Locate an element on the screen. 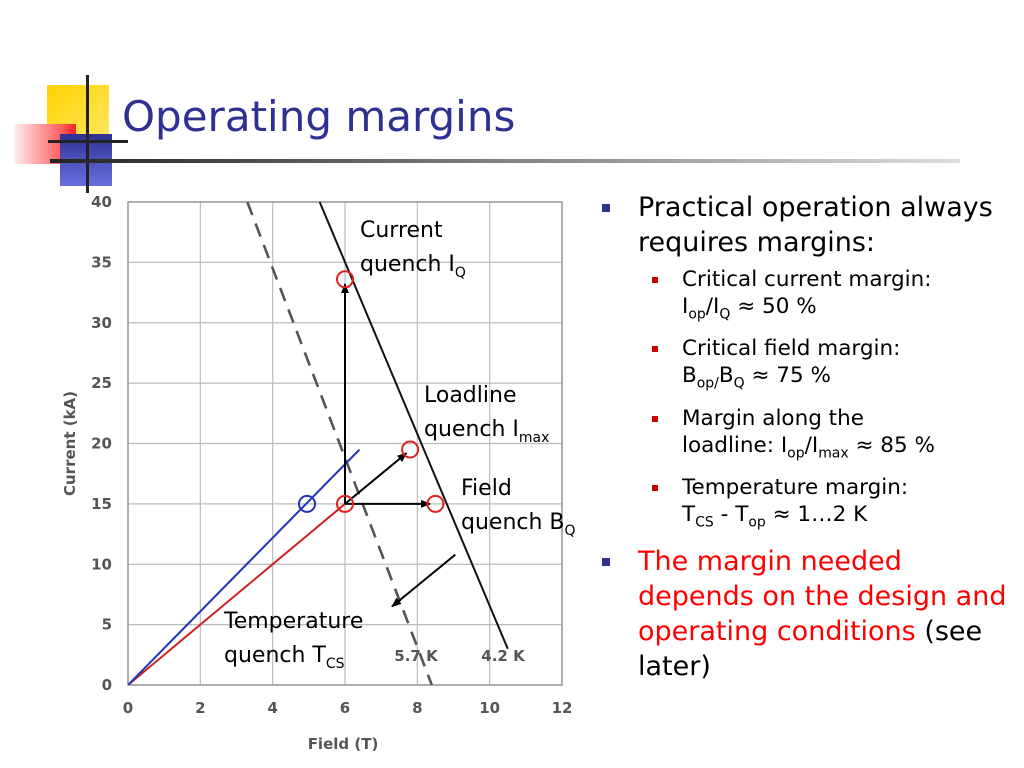 The height and width of the screenshot is (768, 1024). x-tick-label: 6 is located at coordinates (345, 708).